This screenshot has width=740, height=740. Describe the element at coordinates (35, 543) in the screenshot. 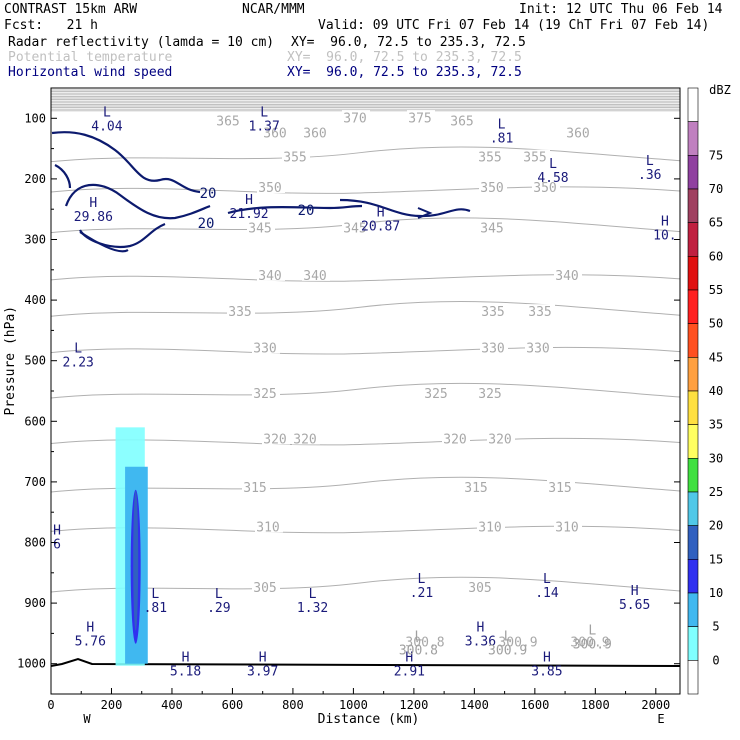

I see `y-tick-label: 800` at that location.